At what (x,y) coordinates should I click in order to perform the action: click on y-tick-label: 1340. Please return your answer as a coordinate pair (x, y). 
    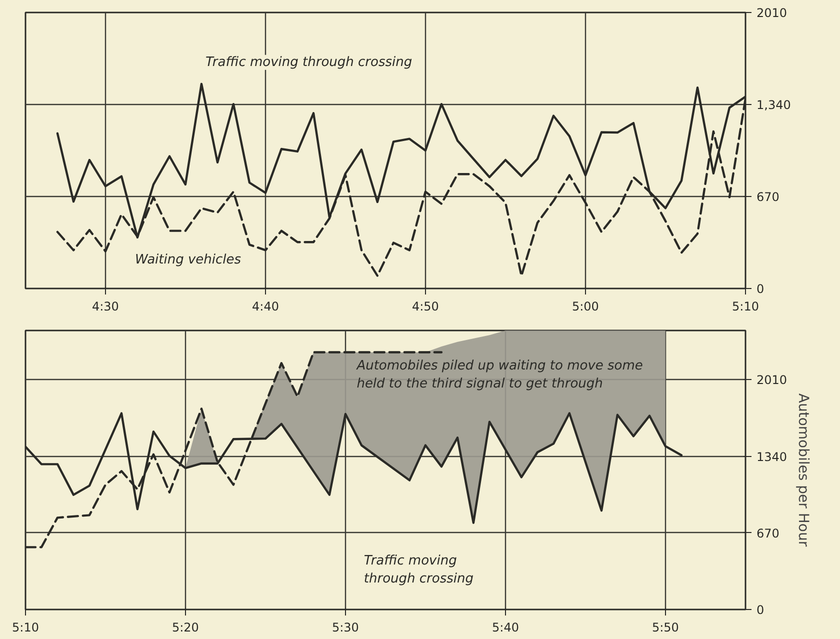
    Looking at the image, I should click on (772, 457).